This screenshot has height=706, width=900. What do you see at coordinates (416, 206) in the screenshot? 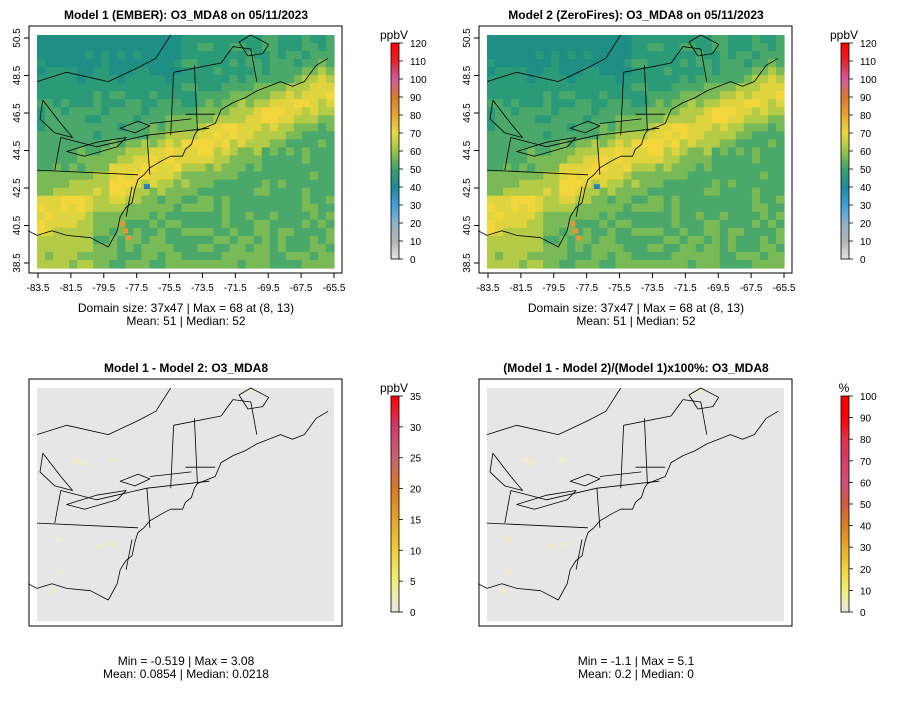
I see `colorbar-tick-label: 30` at bounding box center [416, 206].